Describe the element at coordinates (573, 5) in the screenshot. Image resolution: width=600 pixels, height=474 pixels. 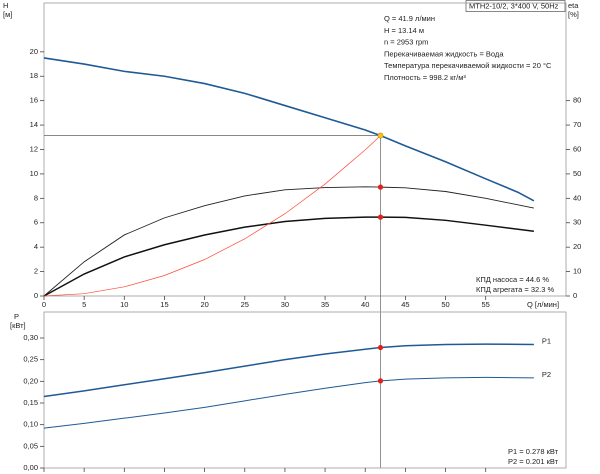
I see `y2-axis-label: eta` at that location.